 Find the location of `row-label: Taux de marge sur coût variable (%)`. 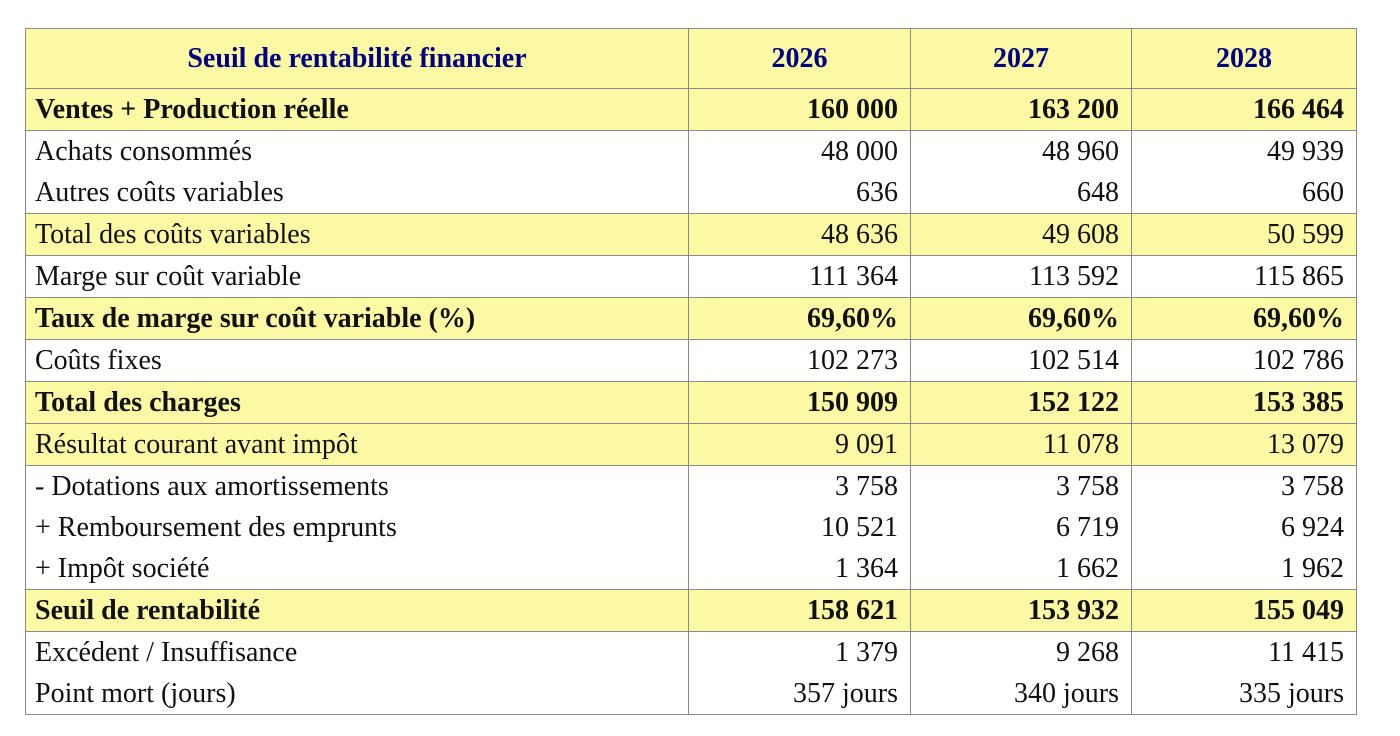

row-label: Taux de marge sur coût variable (%) is located at coordinates (357, 318).